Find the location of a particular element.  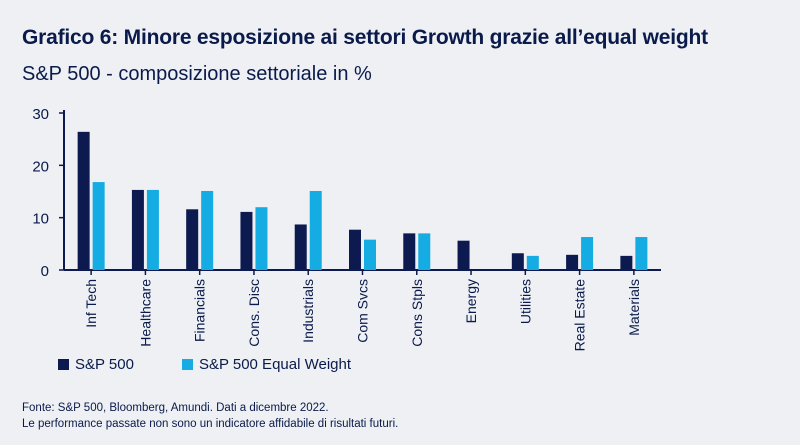

legend-item-equal-weight: S&P 500 Equal Weight is located at coordinates (266, 364).